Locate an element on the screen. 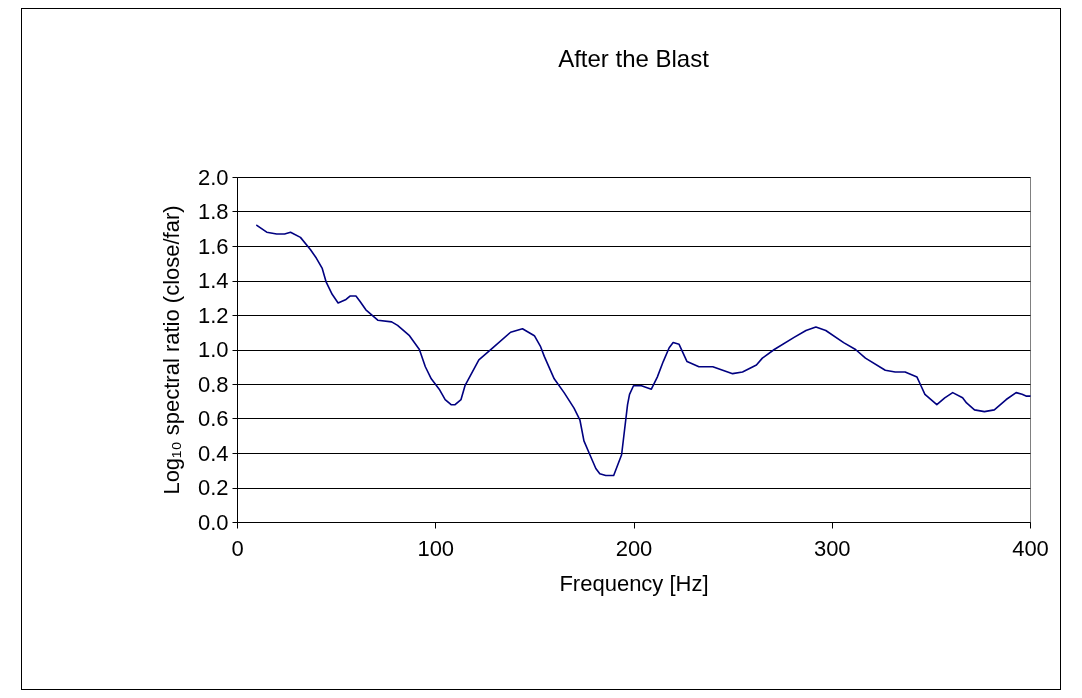 Image resolution: width=1082 pixels, height=698 pixels. x-tick-label: 400 is located at coordinates (1030, 548).